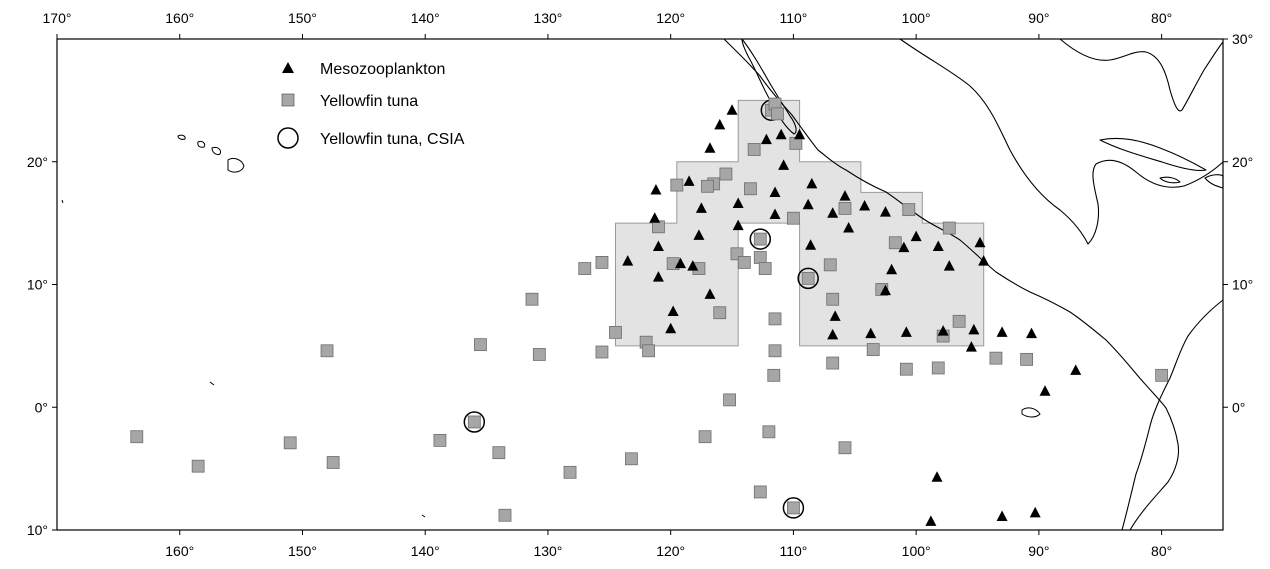  What do you see at coordinates (369, 101) in the screenshot?
I see `legend-label-yellowfin-tuna: Yellowfin tuna` at bounding box center [369, 101].